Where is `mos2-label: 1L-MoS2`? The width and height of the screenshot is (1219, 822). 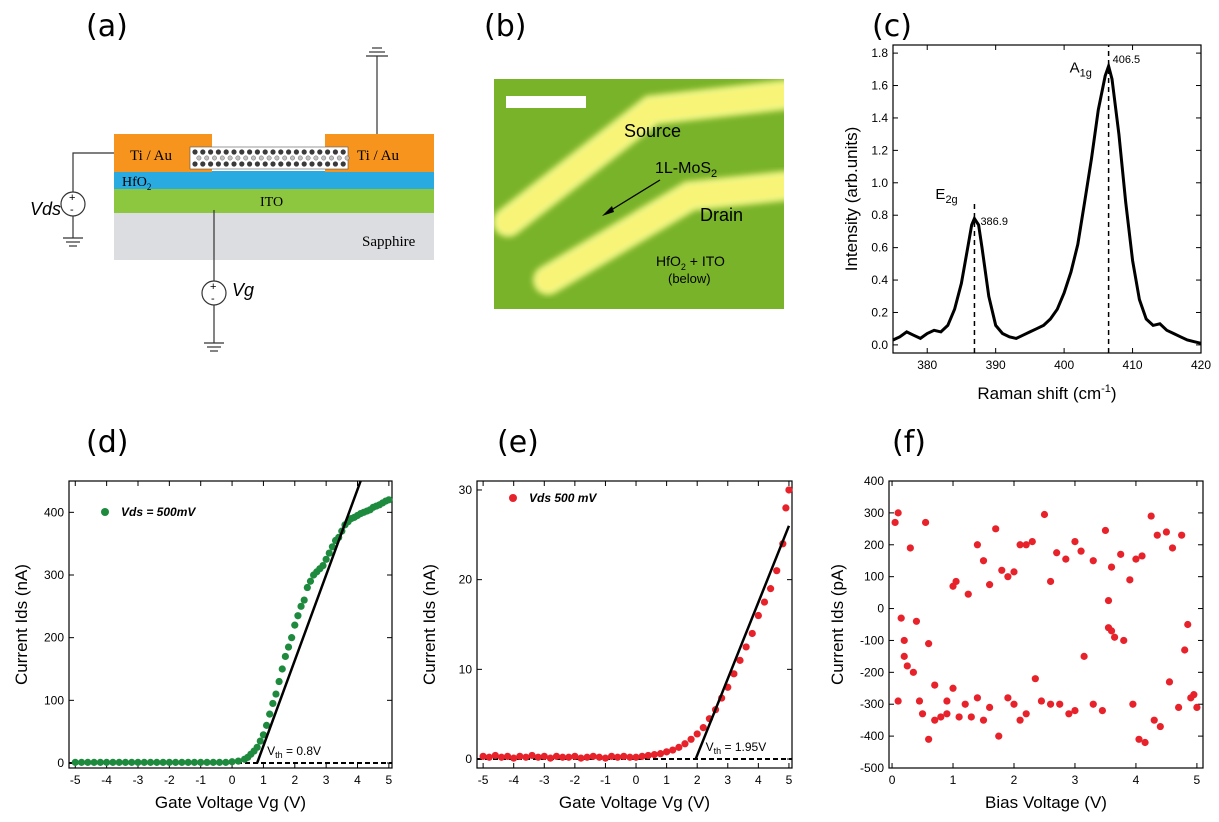 mos2-label: 1L-MoS2 is located at coordinates (686, 170).